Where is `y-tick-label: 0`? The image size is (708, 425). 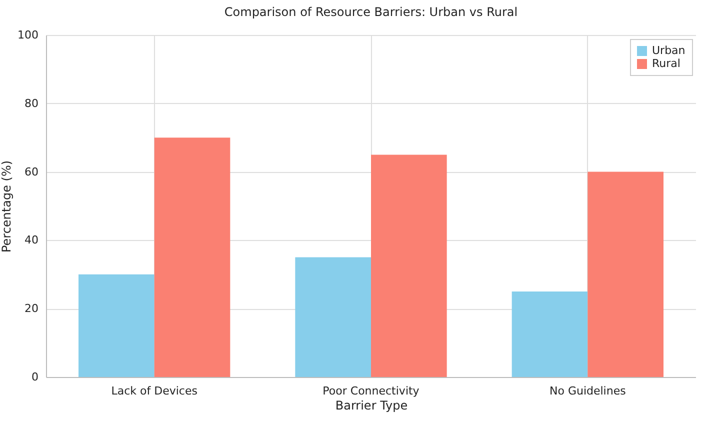 y-tick-label: 0 is located at coordinates (35, 377).